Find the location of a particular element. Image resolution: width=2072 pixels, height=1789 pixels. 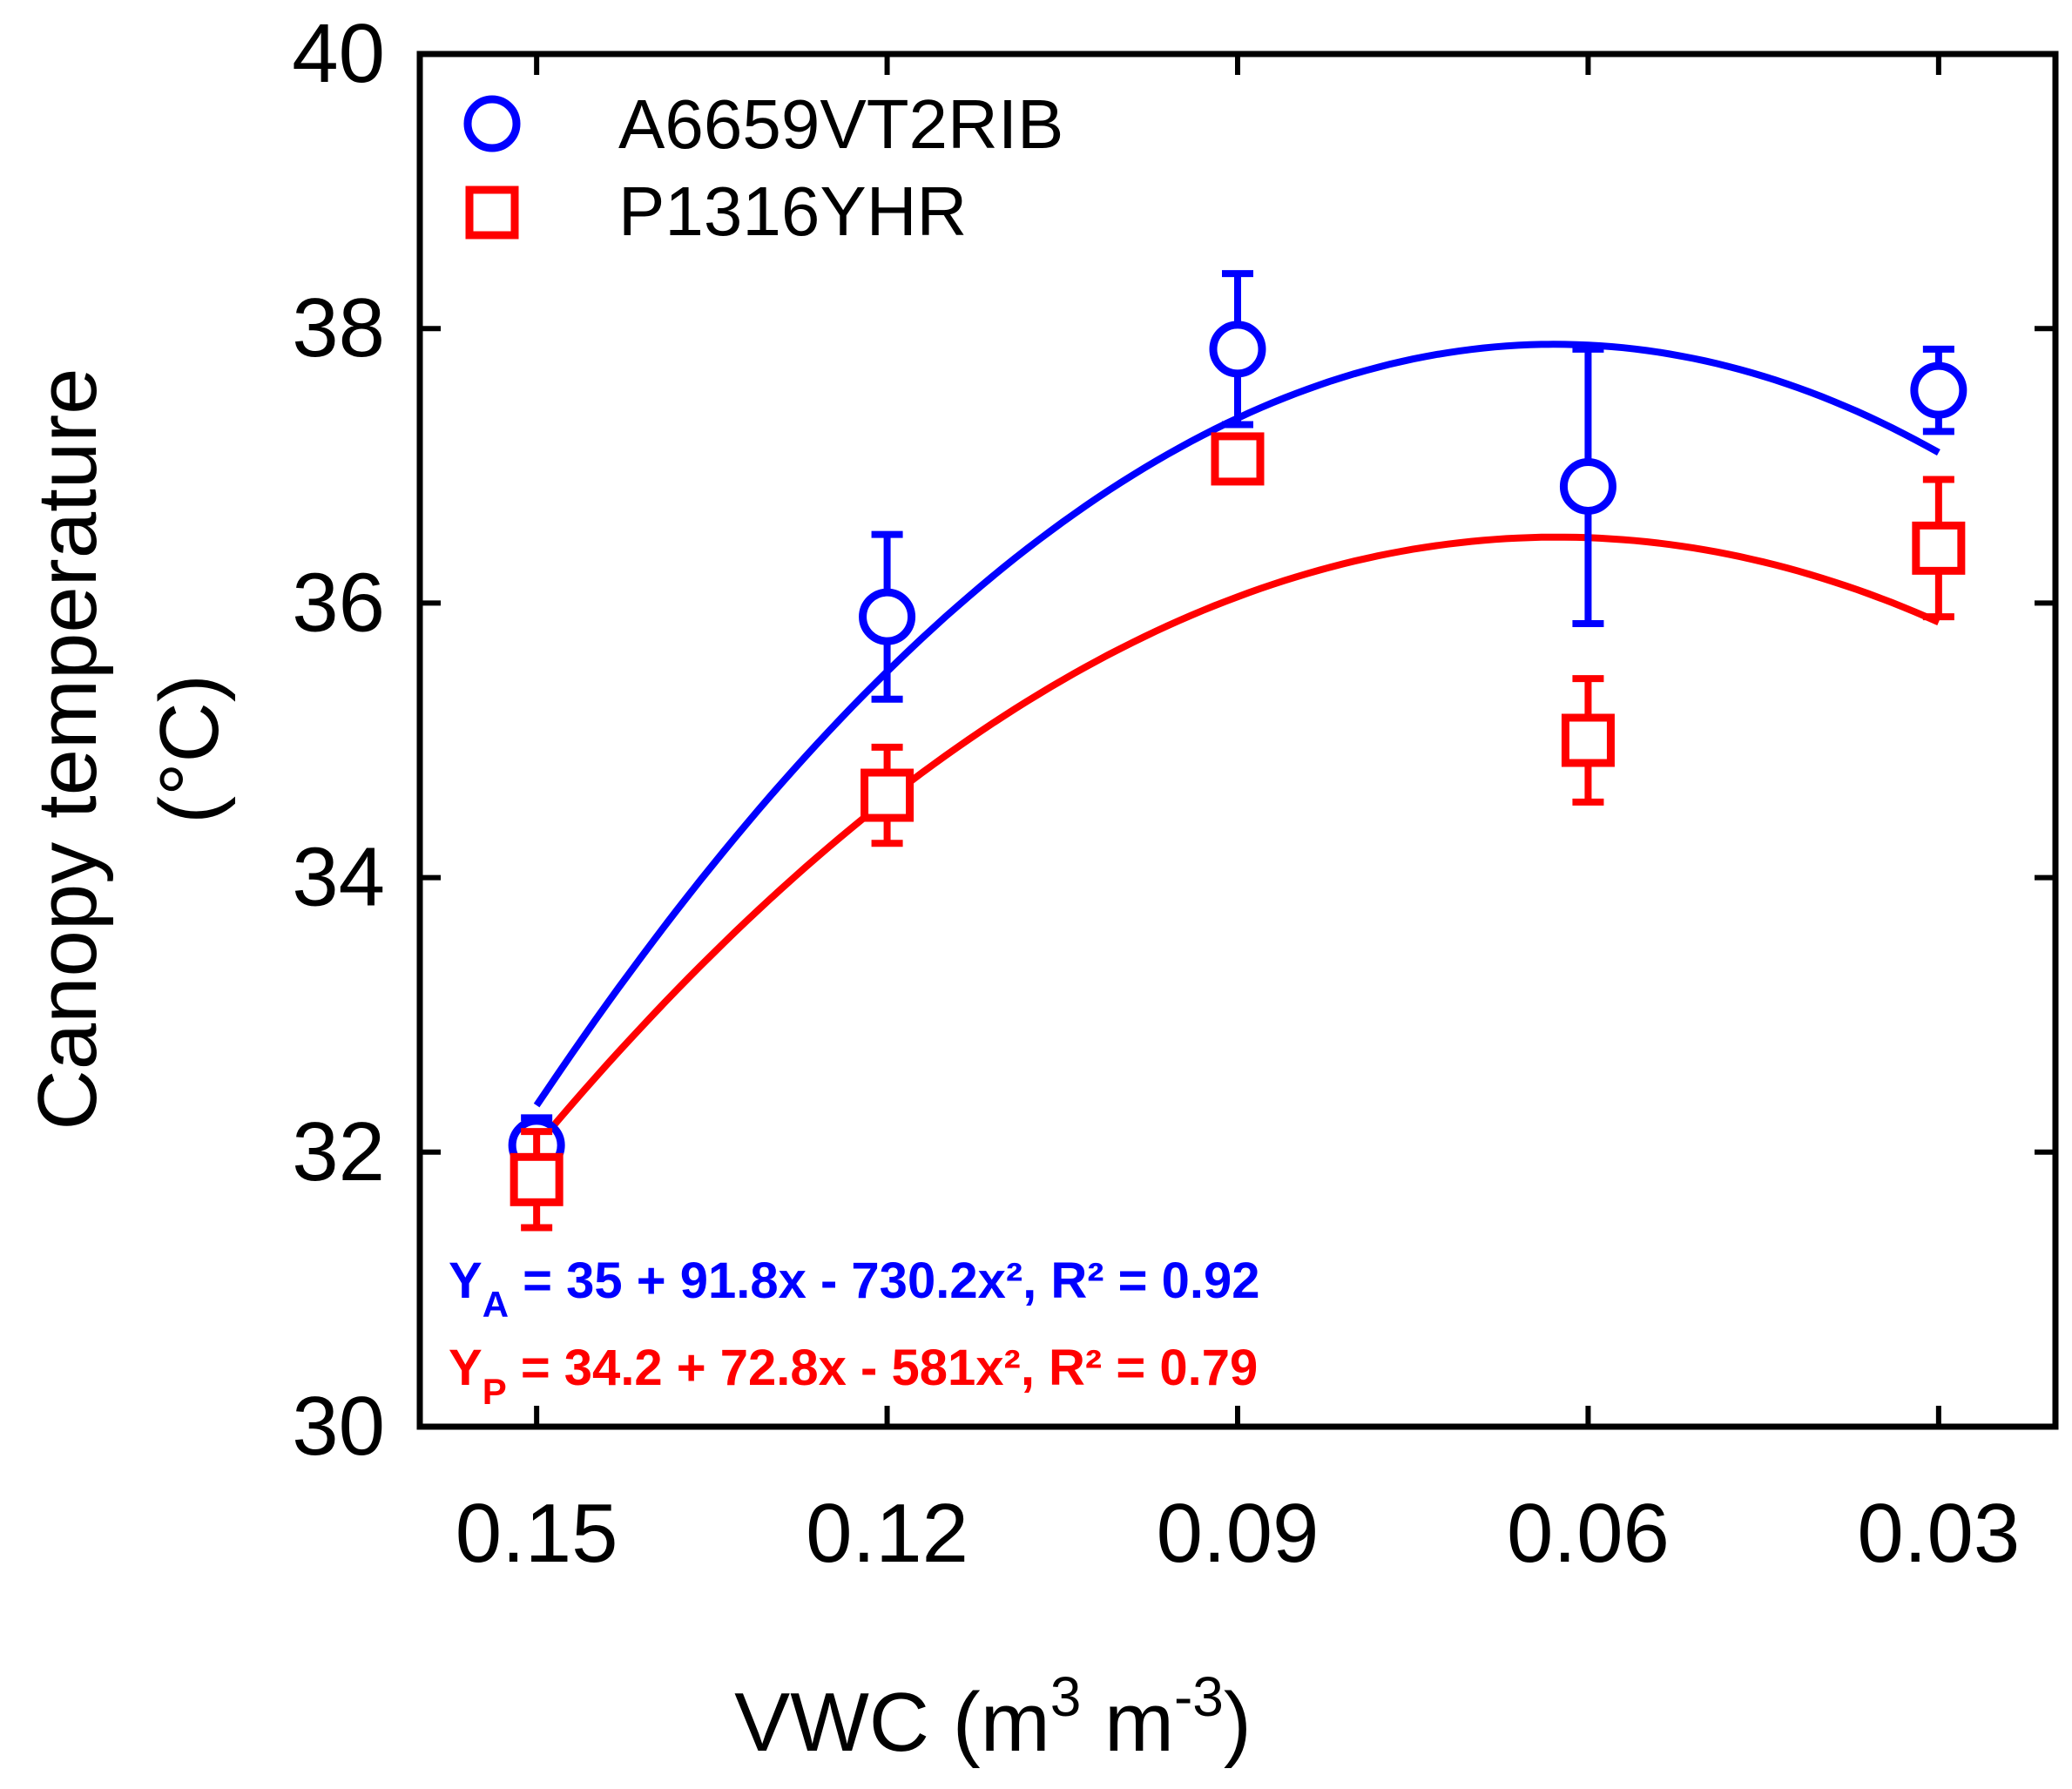

x-label-suffix: ) is located at coordinates (1238, 1722).